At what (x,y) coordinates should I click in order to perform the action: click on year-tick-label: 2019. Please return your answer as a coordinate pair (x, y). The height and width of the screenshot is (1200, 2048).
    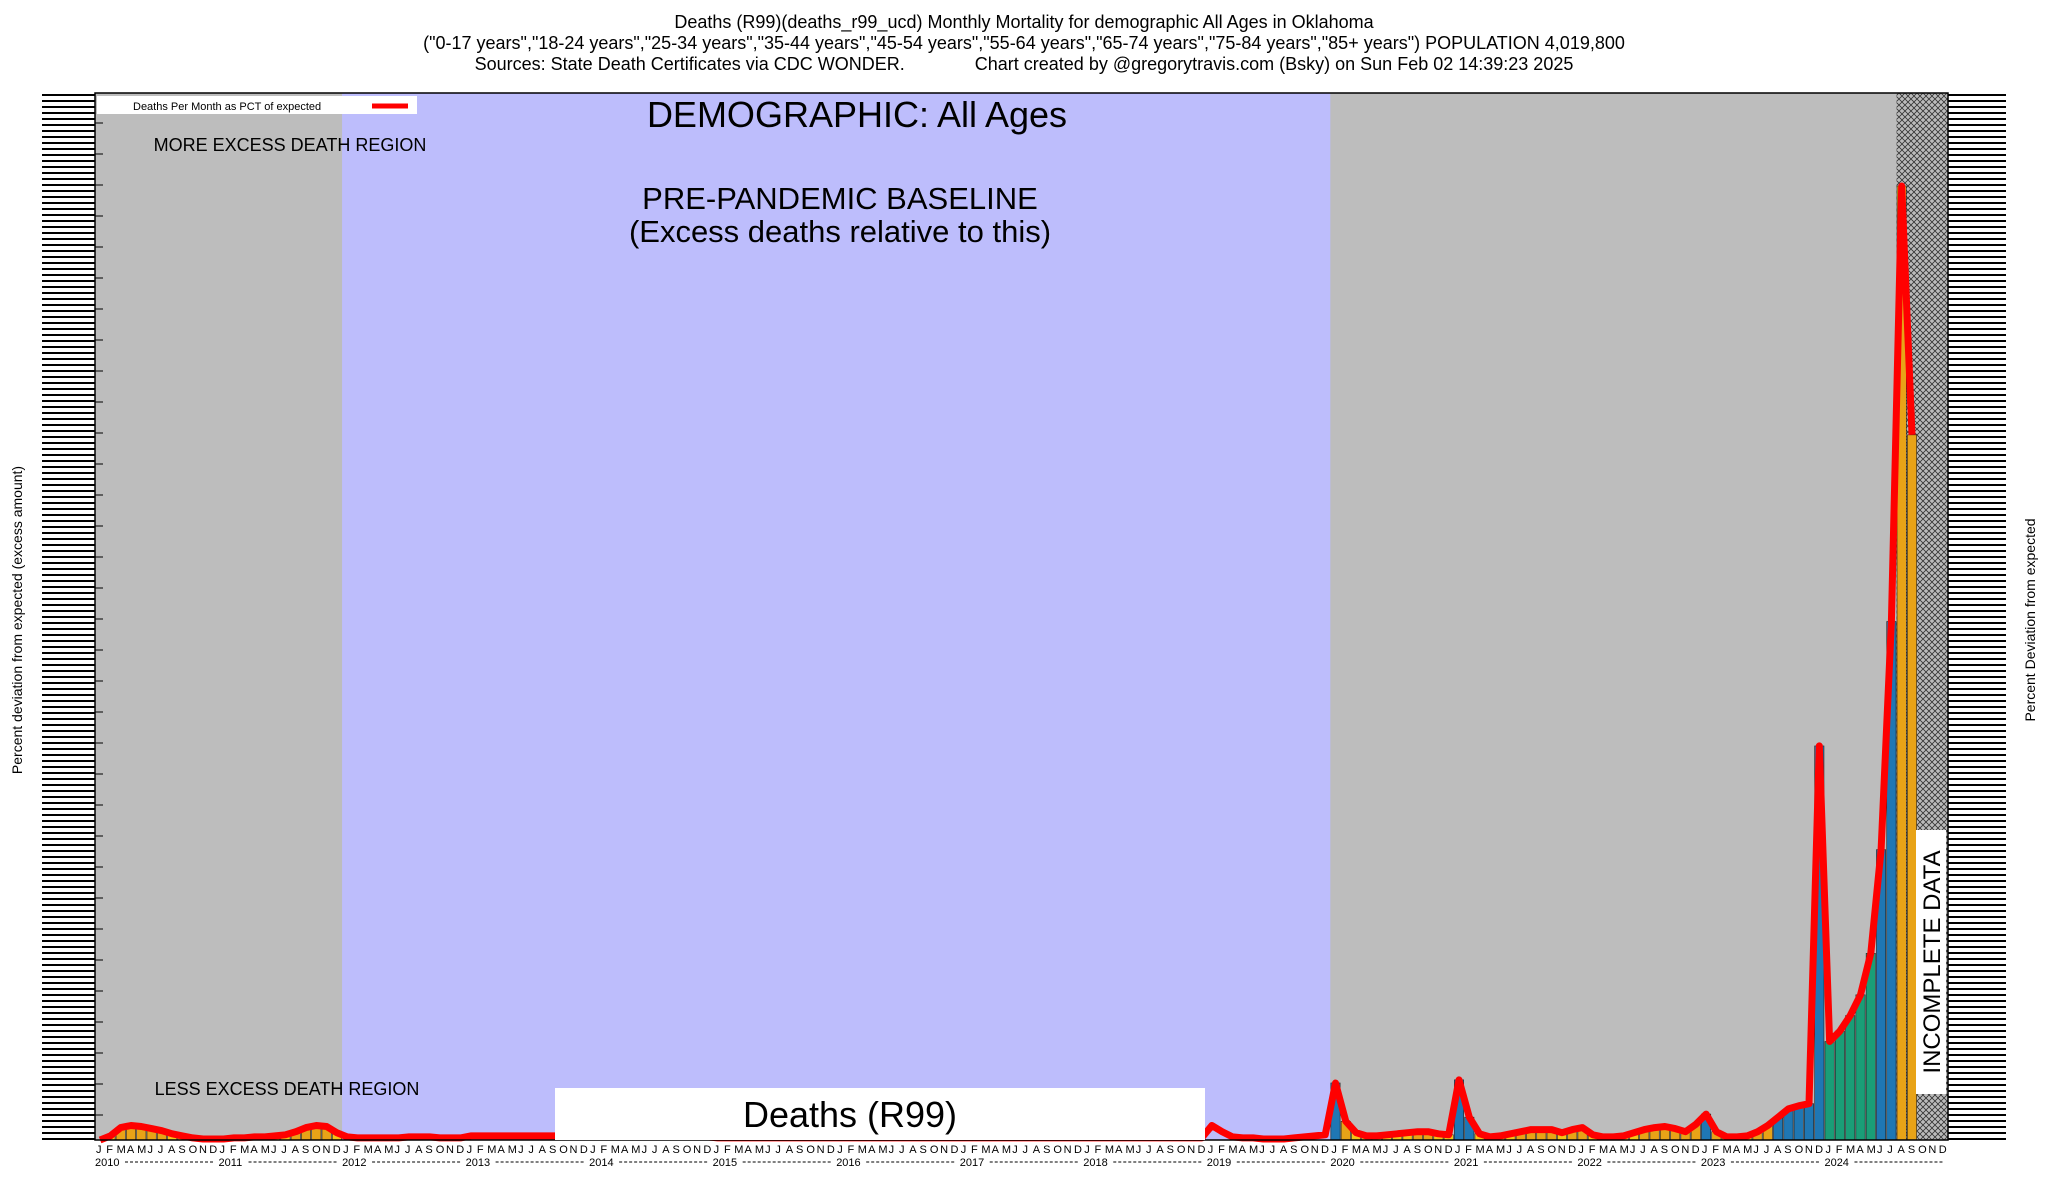
    Looking at the image, I should click on (1219, 1163).